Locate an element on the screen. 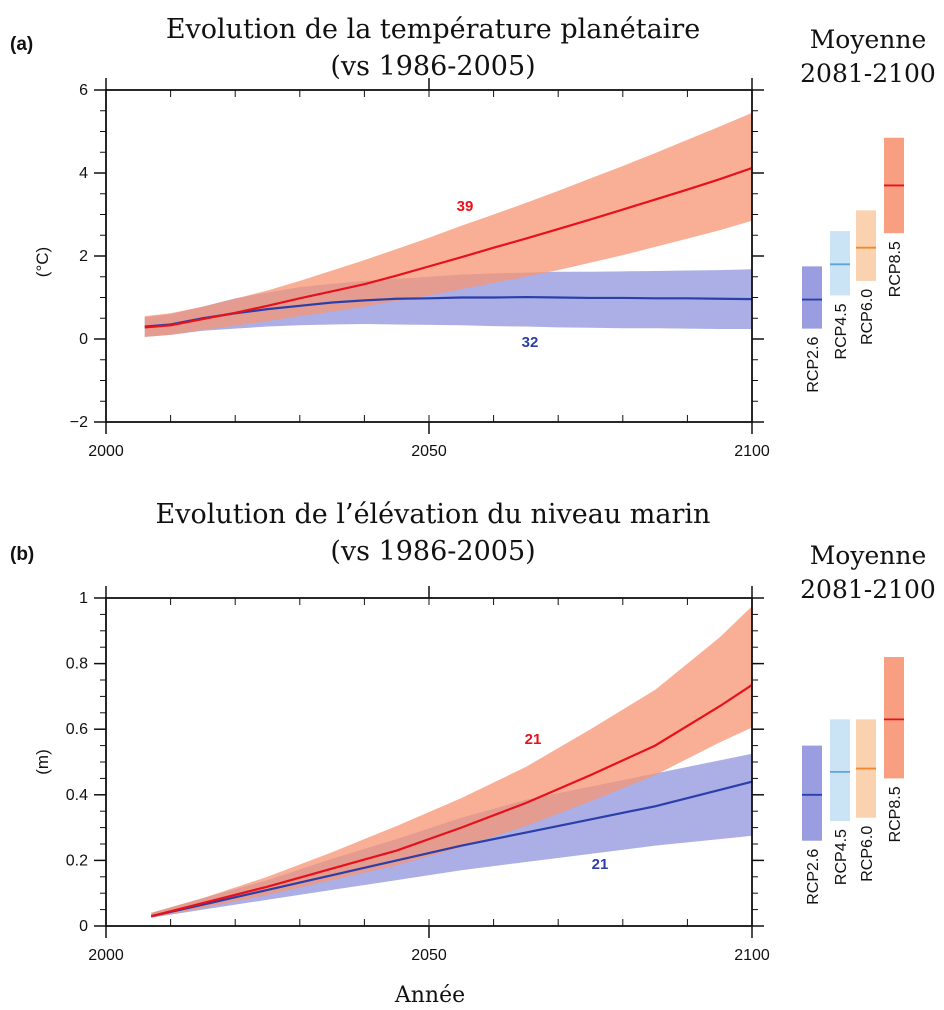 The width and height of the screenshot is (944, 1010). temperature-side-bars: RCP2.6 RCP4.5 RCP6.0 RCP8.5 is located at coordinates (853, 265).